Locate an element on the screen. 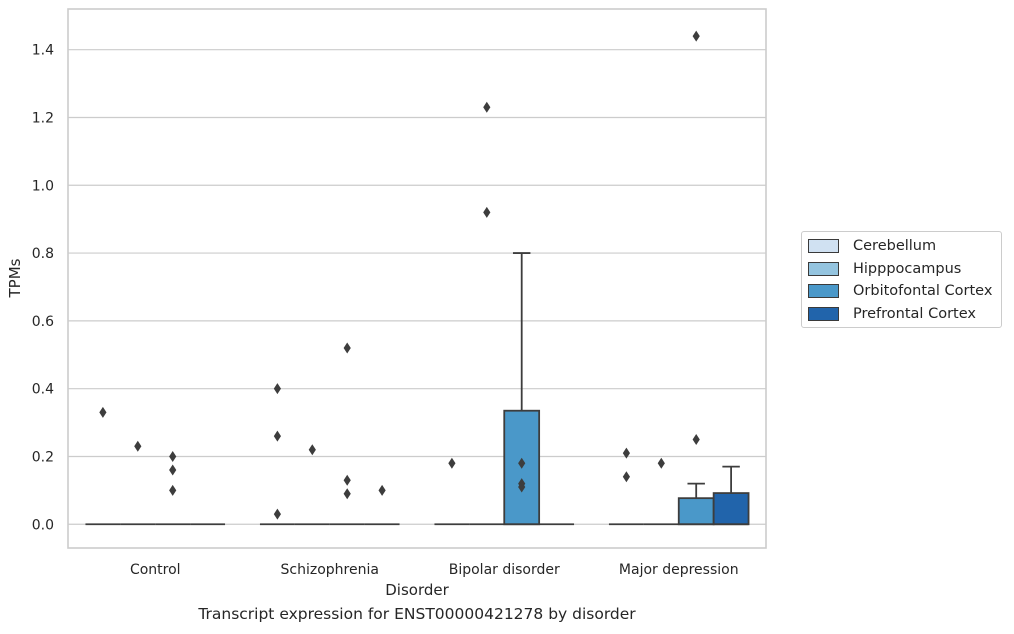  legend-entry: Prefrontal Cortex is located at coordinates (901, 314).